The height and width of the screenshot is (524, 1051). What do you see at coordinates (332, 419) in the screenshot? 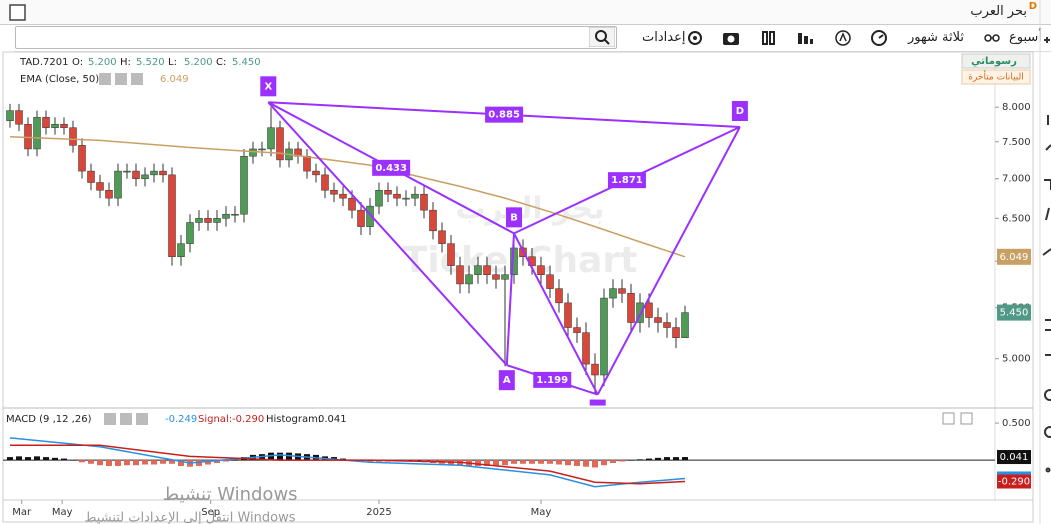
I see `histogram-value: 0.041` at bounding box center [332, 419].